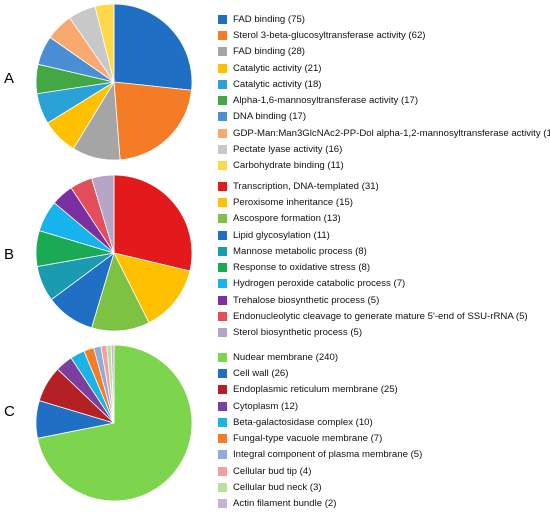 This screenshot has width=550, height=512. I want to click on pie-chart-c, so click(114, 423).